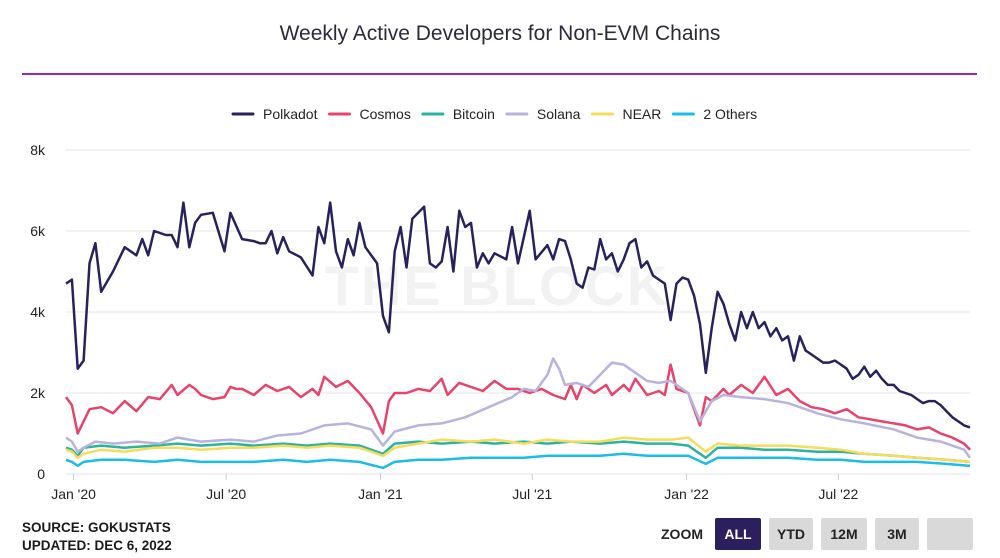 The image size is (1000, 558). Describe the element at coordinates (73, 494) in the screenshot. I see `x-tick-label: Jan '20` at that location.